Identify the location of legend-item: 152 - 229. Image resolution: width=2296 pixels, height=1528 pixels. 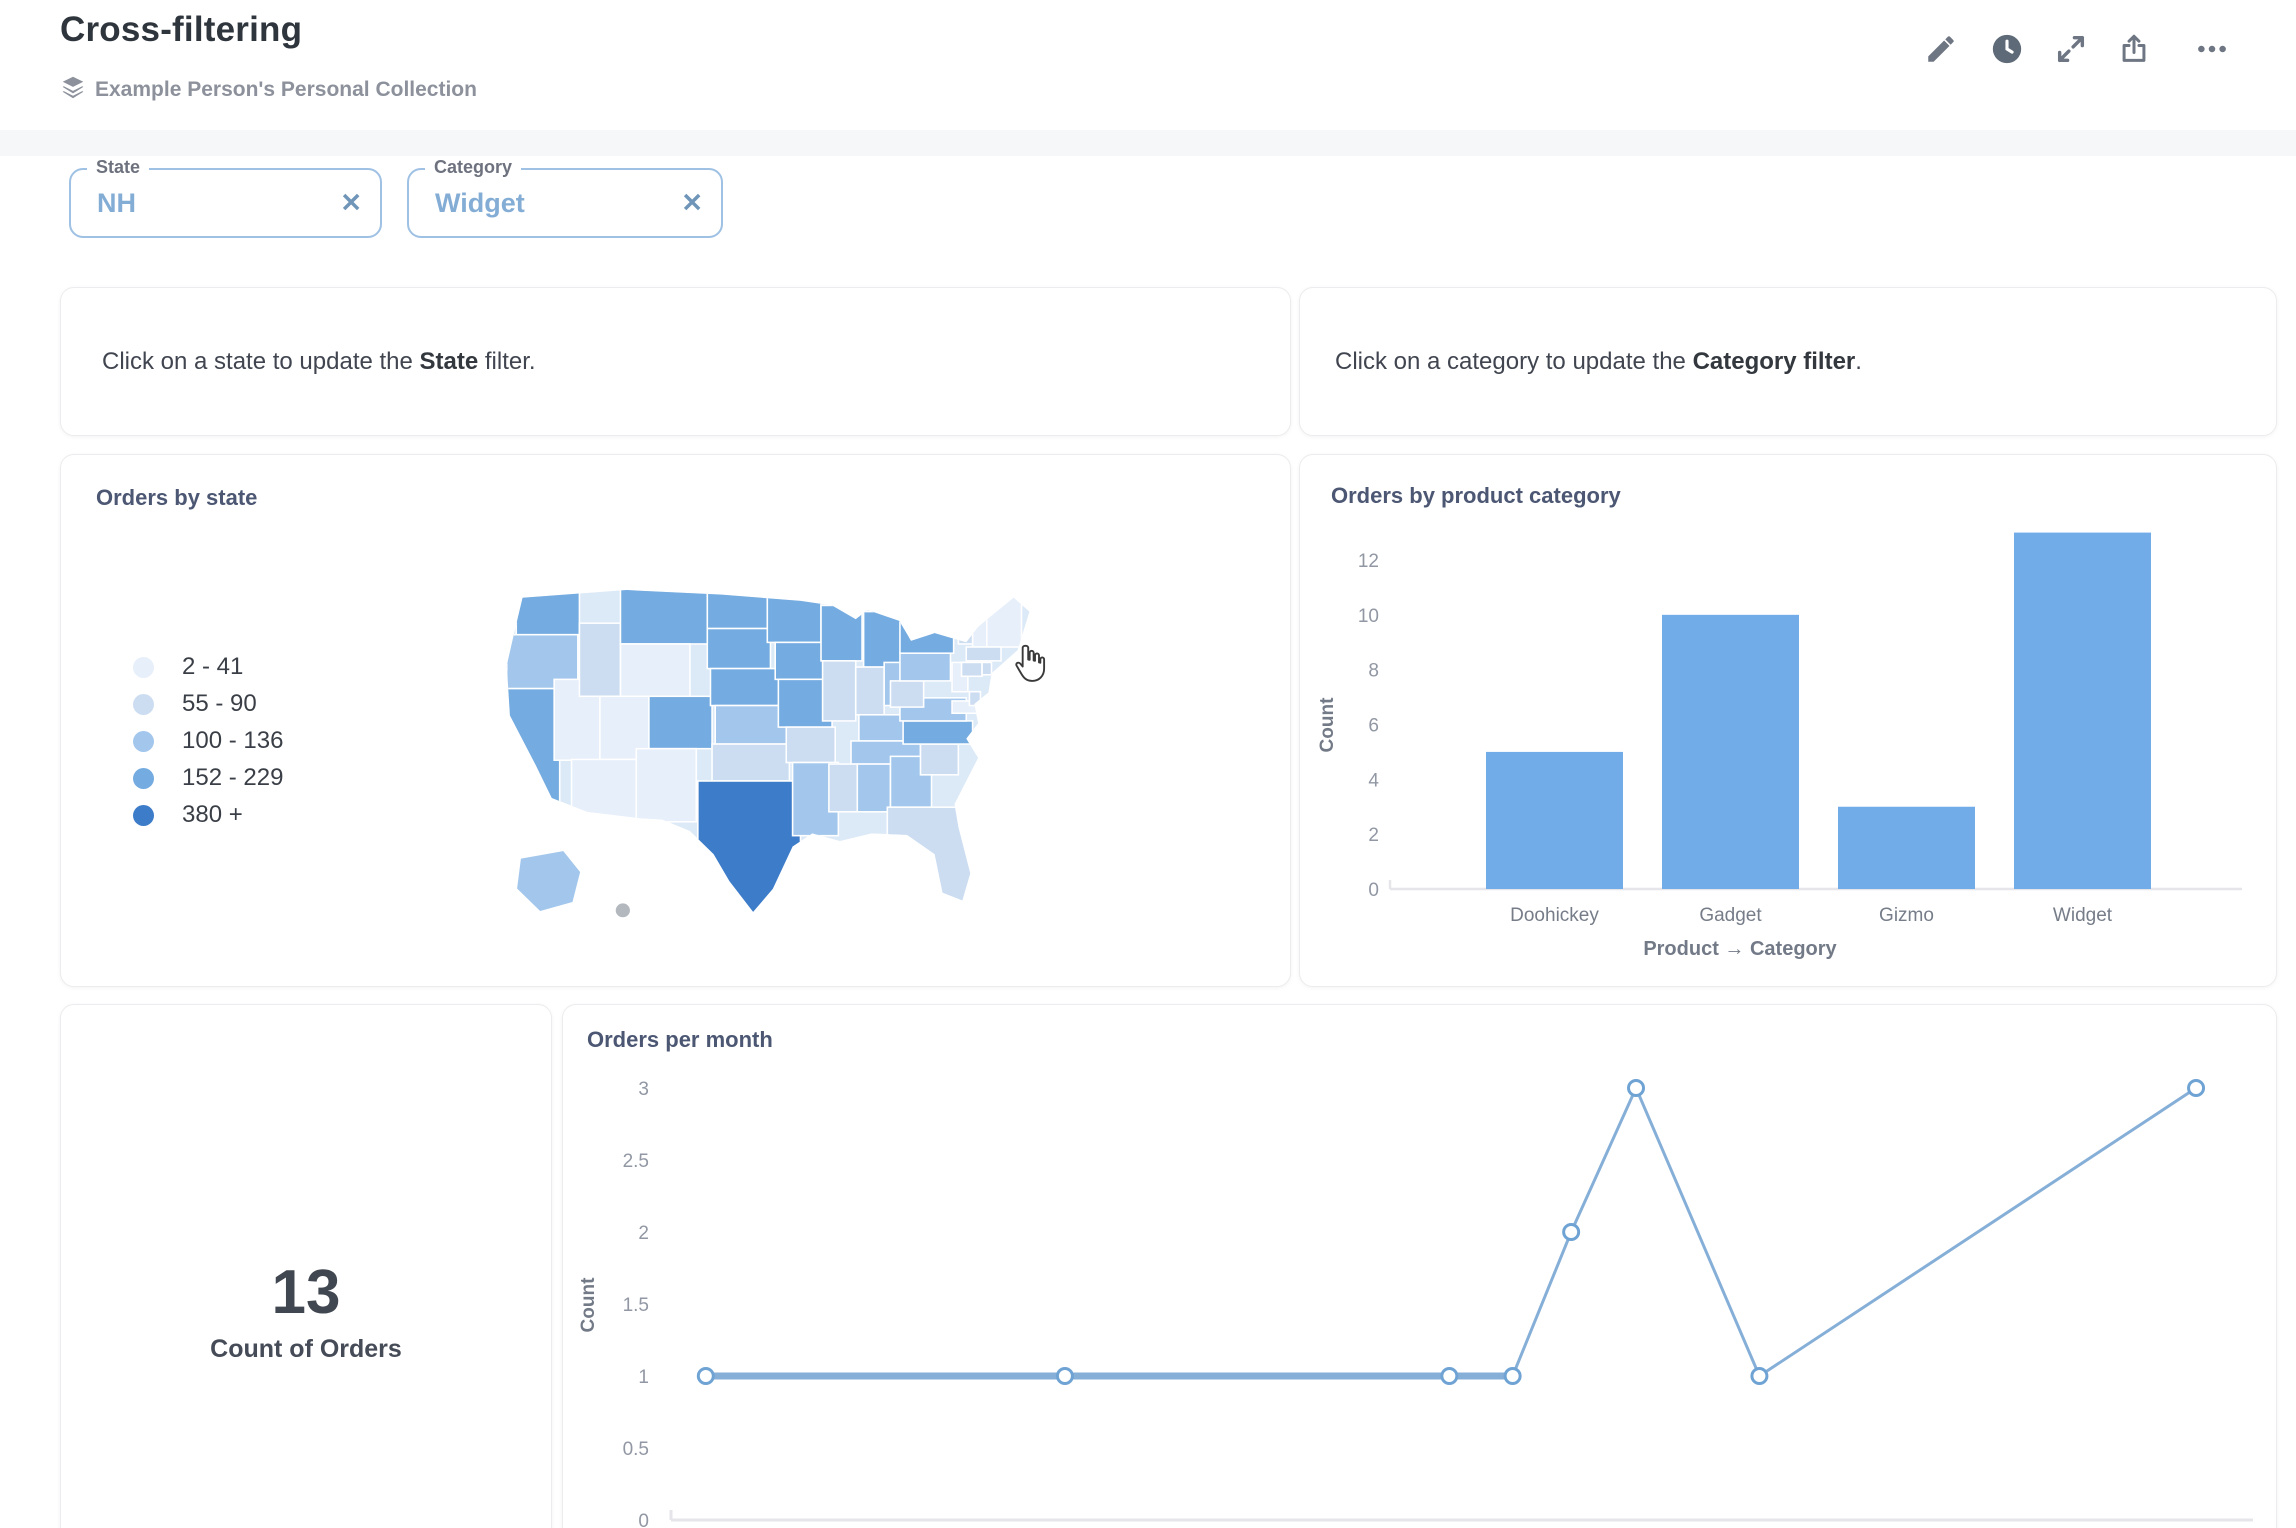
(208, 778).